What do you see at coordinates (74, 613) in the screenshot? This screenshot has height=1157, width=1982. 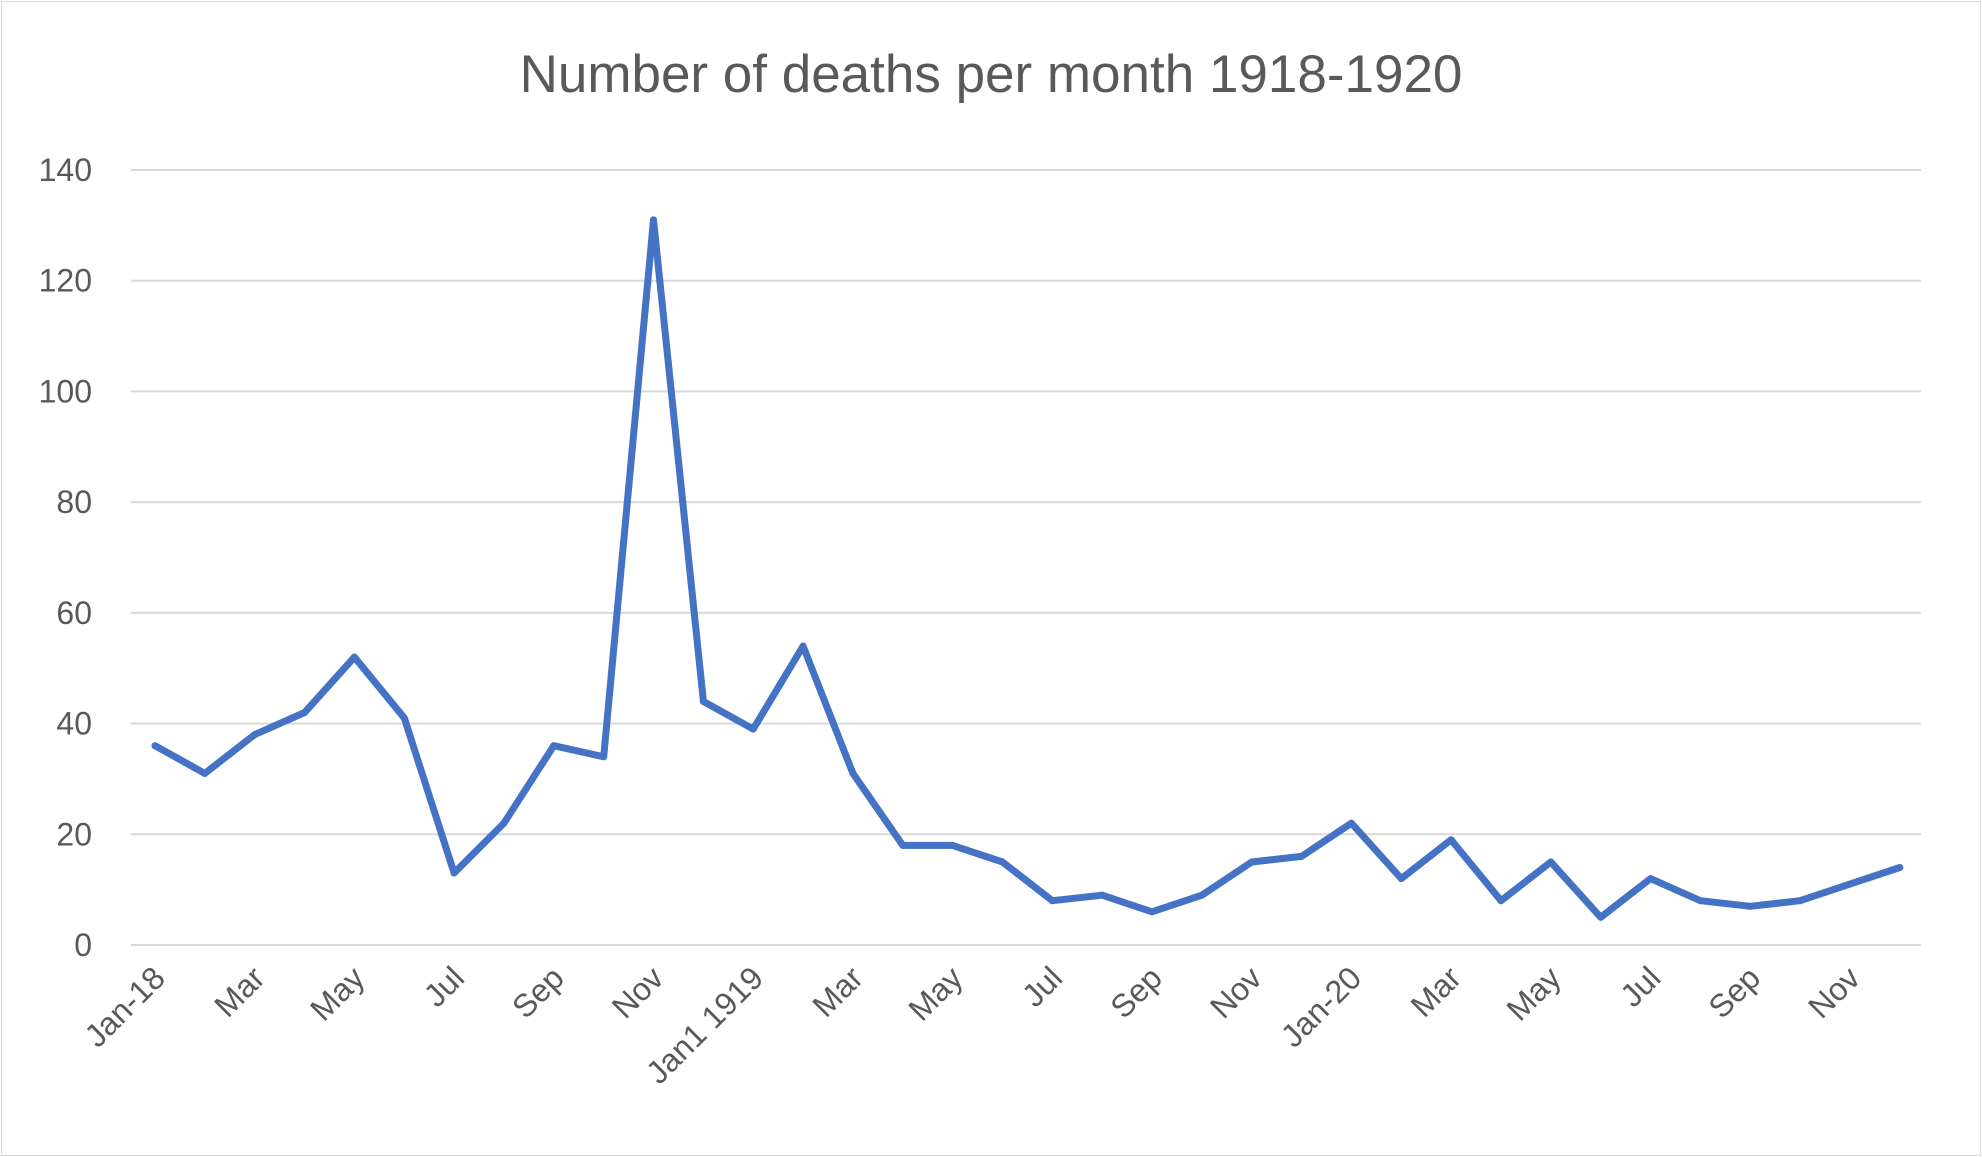 I see `y-tick-label: 60` at bounding box center [74, 613].